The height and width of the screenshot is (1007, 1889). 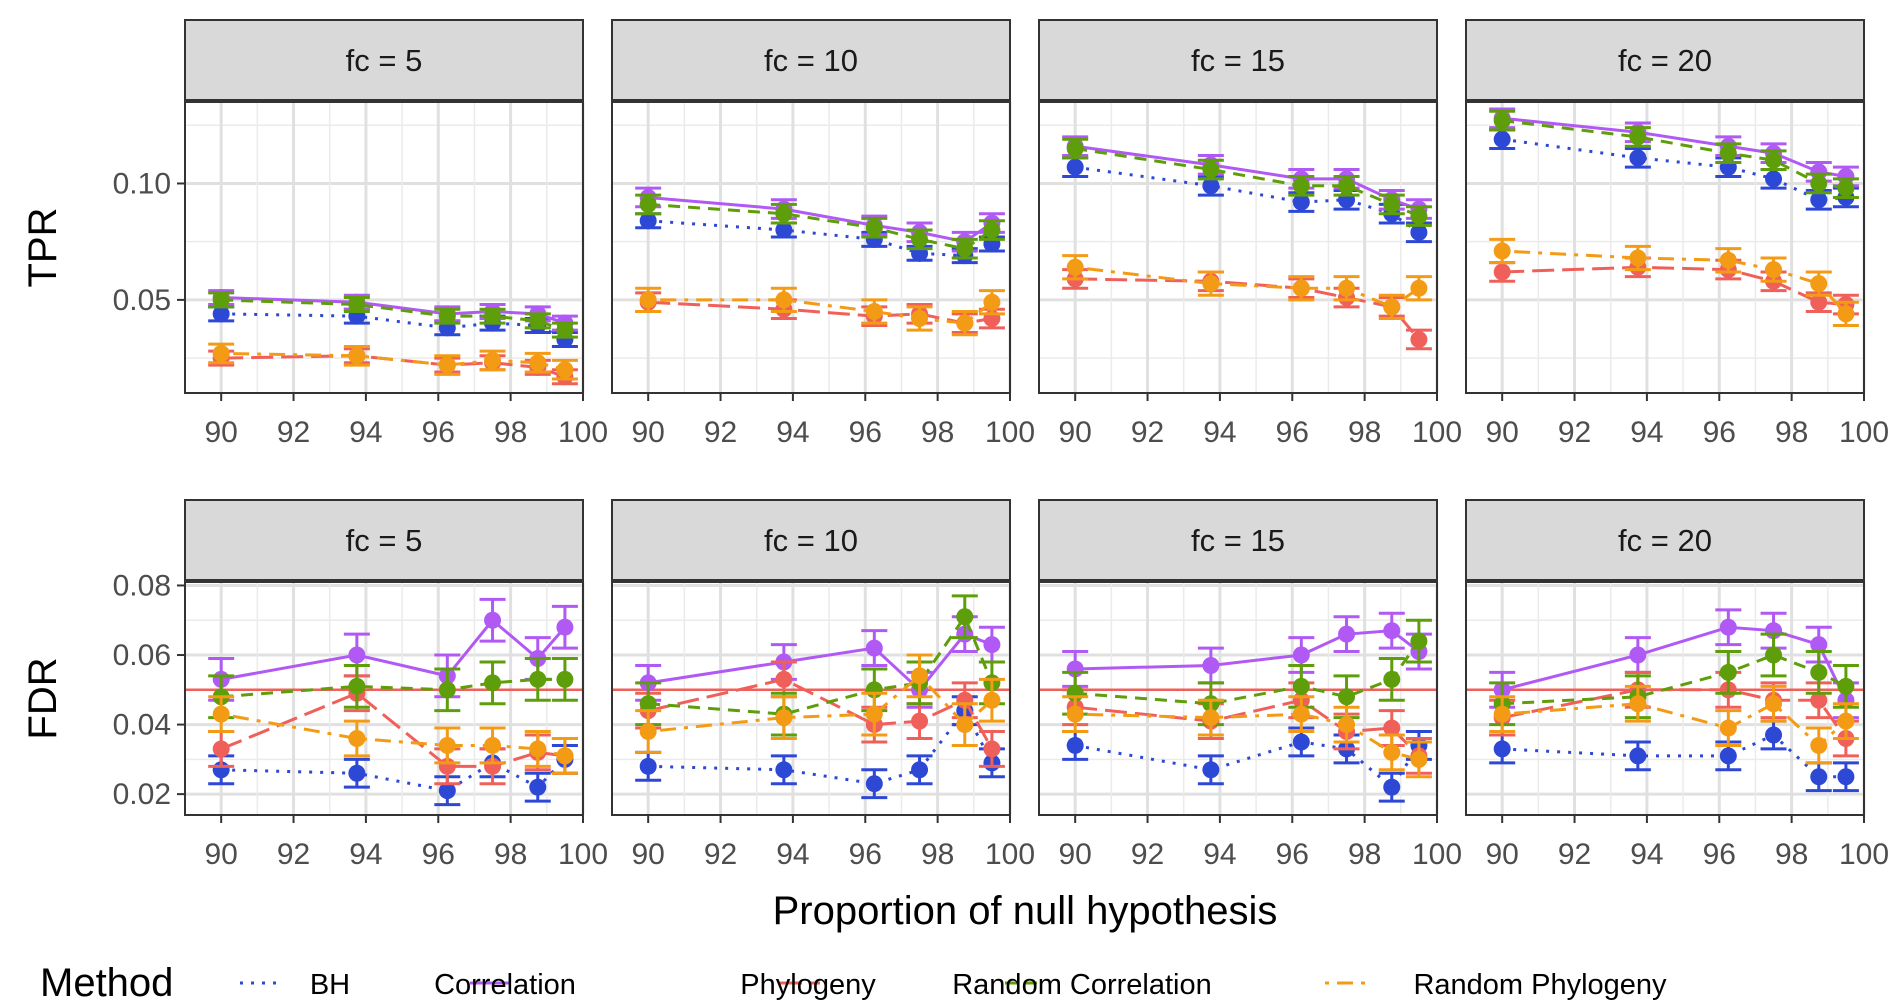 I want to click on y-tick-label: 0.08, so click(x=142, y=585).